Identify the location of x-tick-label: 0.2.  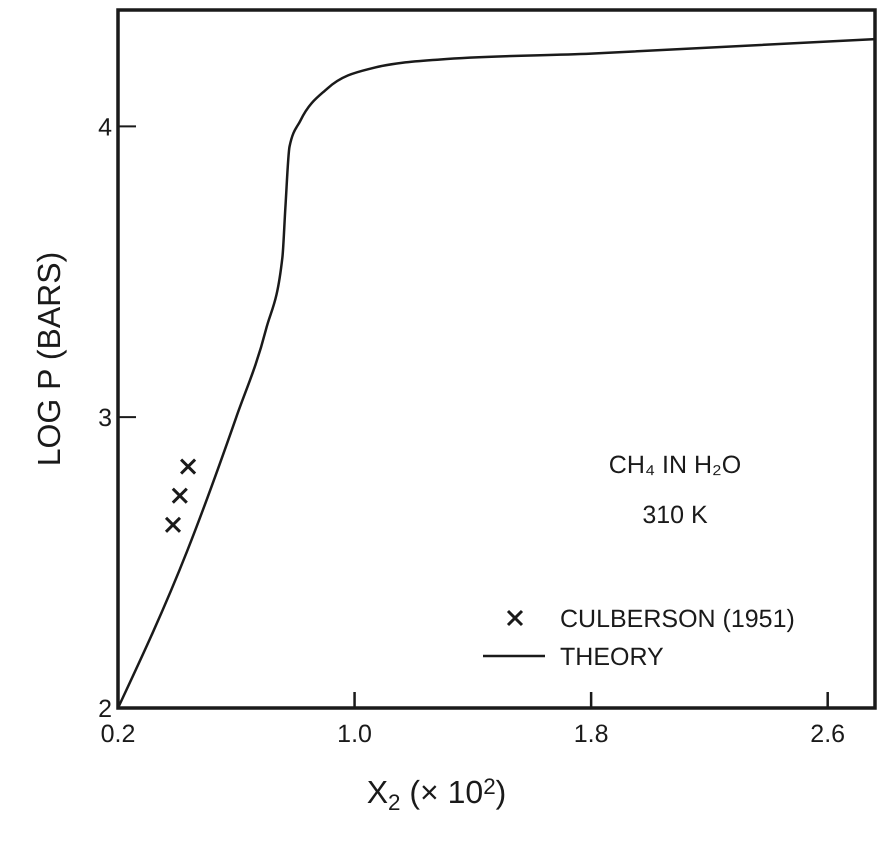
(118, 734).